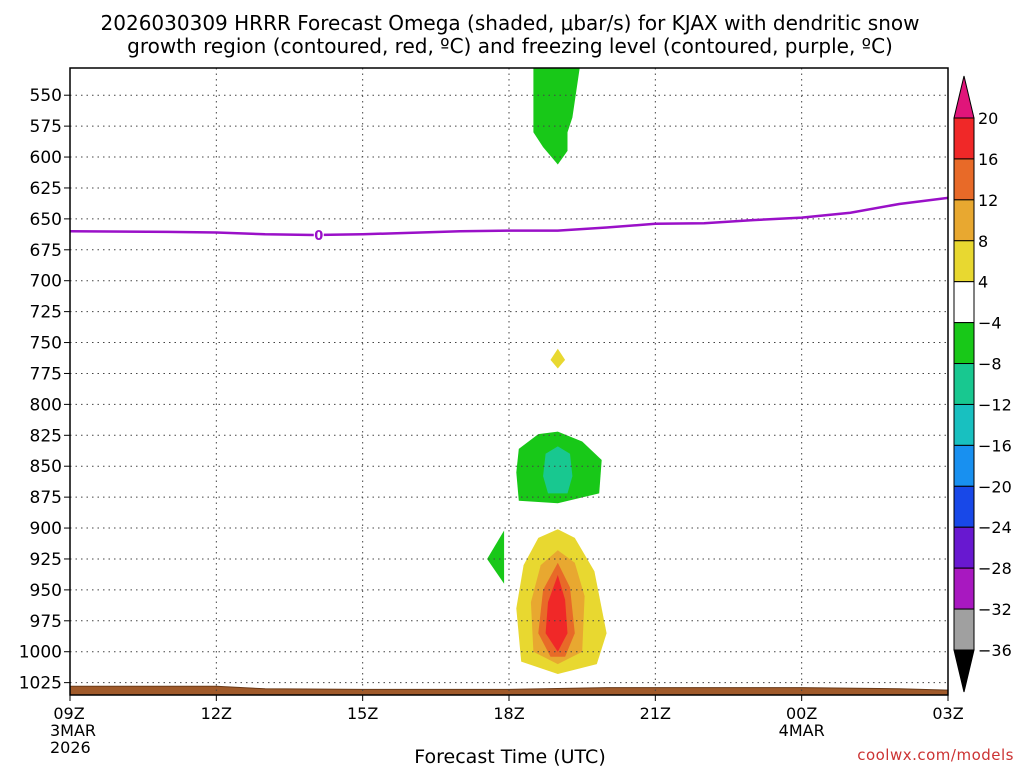 This screenshot has height=768, width=1024. Describe the element at coordinates (802, 730) in the screenshot. I see `x-tick-date-5: 4MAR` at that location.